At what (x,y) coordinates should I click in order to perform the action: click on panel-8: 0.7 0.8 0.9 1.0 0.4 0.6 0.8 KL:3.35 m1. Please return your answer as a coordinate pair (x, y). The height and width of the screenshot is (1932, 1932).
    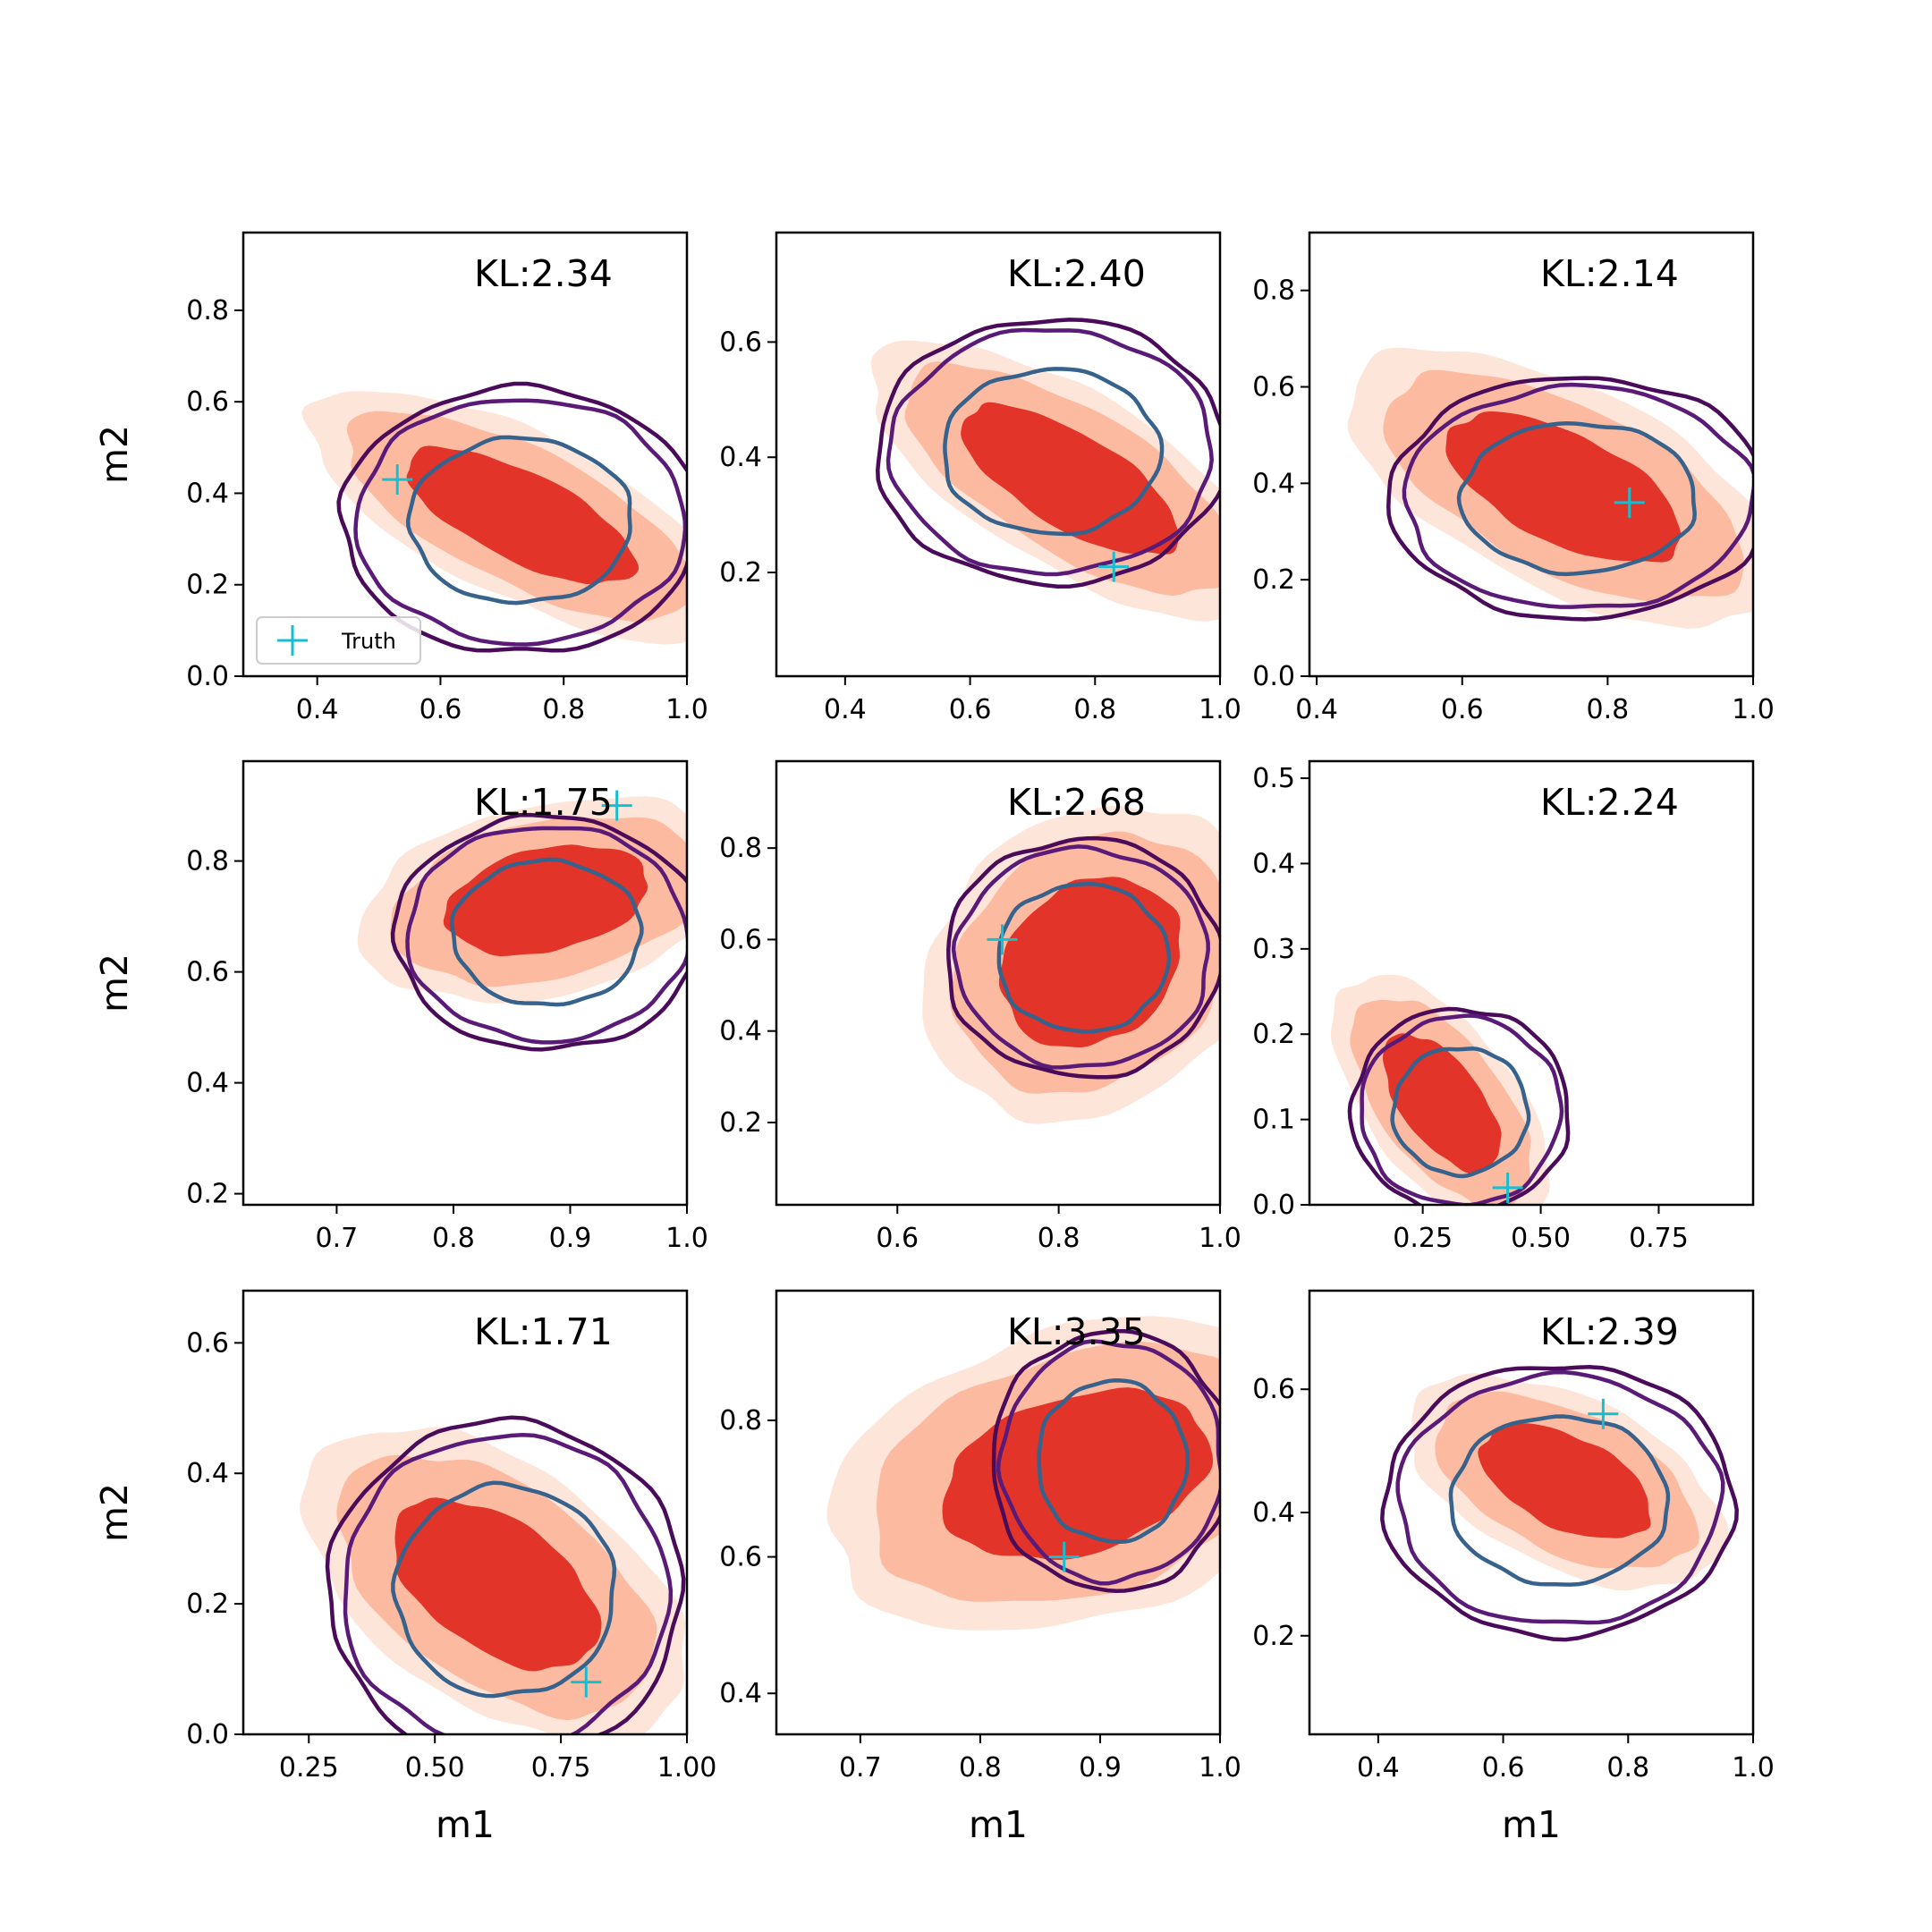
    Looking at the image, I should click on (980, 1567).